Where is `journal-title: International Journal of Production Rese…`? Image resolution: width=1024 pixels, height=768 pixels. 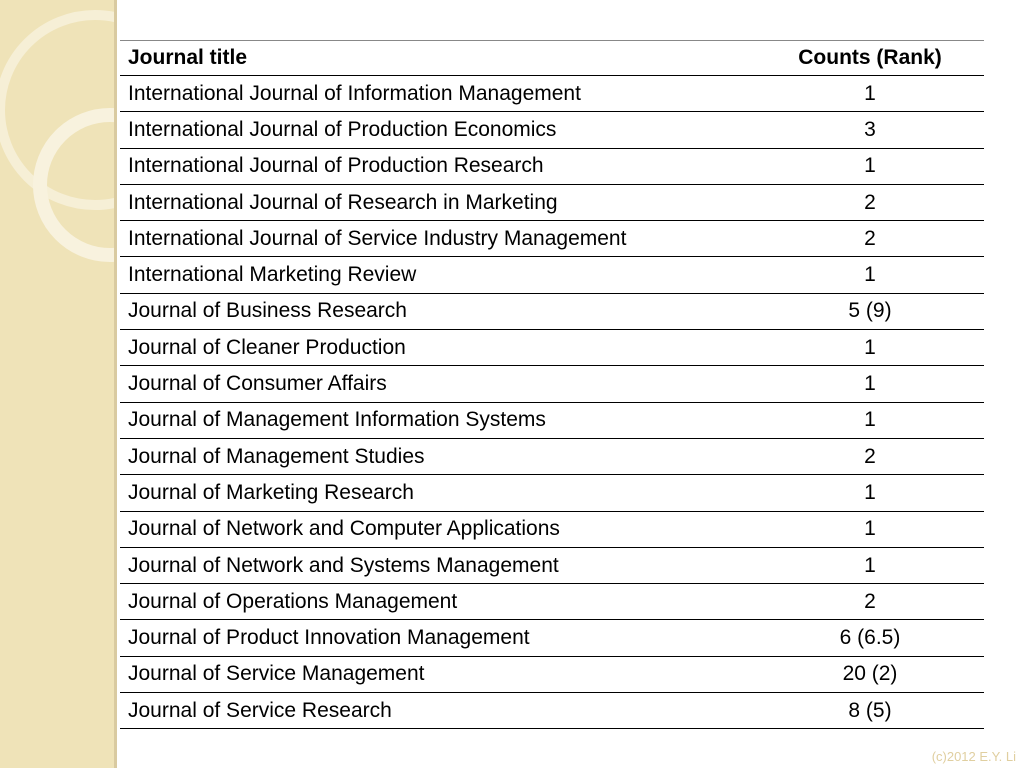
journal-title: International Journal of Production Rese… is located at coordinates (438, 166).